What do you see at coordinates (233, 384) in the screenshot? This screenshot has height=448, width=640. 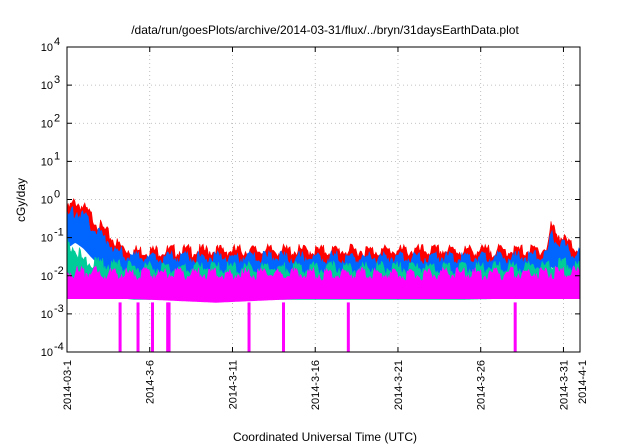 I see `x-tick-label: 2014-3-11` at bounding box center [233, 384].